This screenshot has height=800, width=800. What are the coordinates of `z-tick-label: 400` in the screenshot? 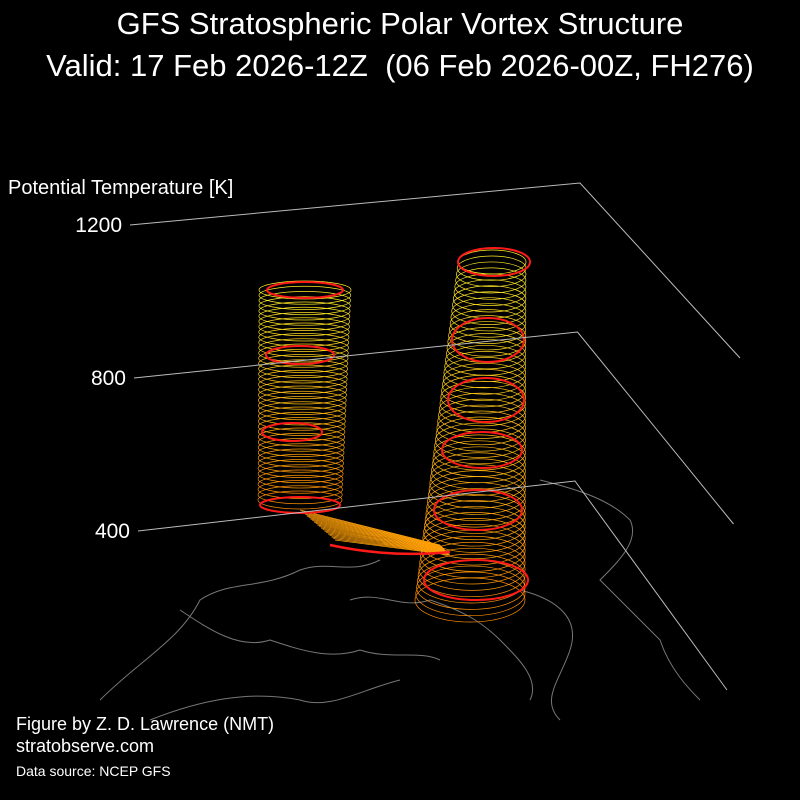 It's located at (112, 531).